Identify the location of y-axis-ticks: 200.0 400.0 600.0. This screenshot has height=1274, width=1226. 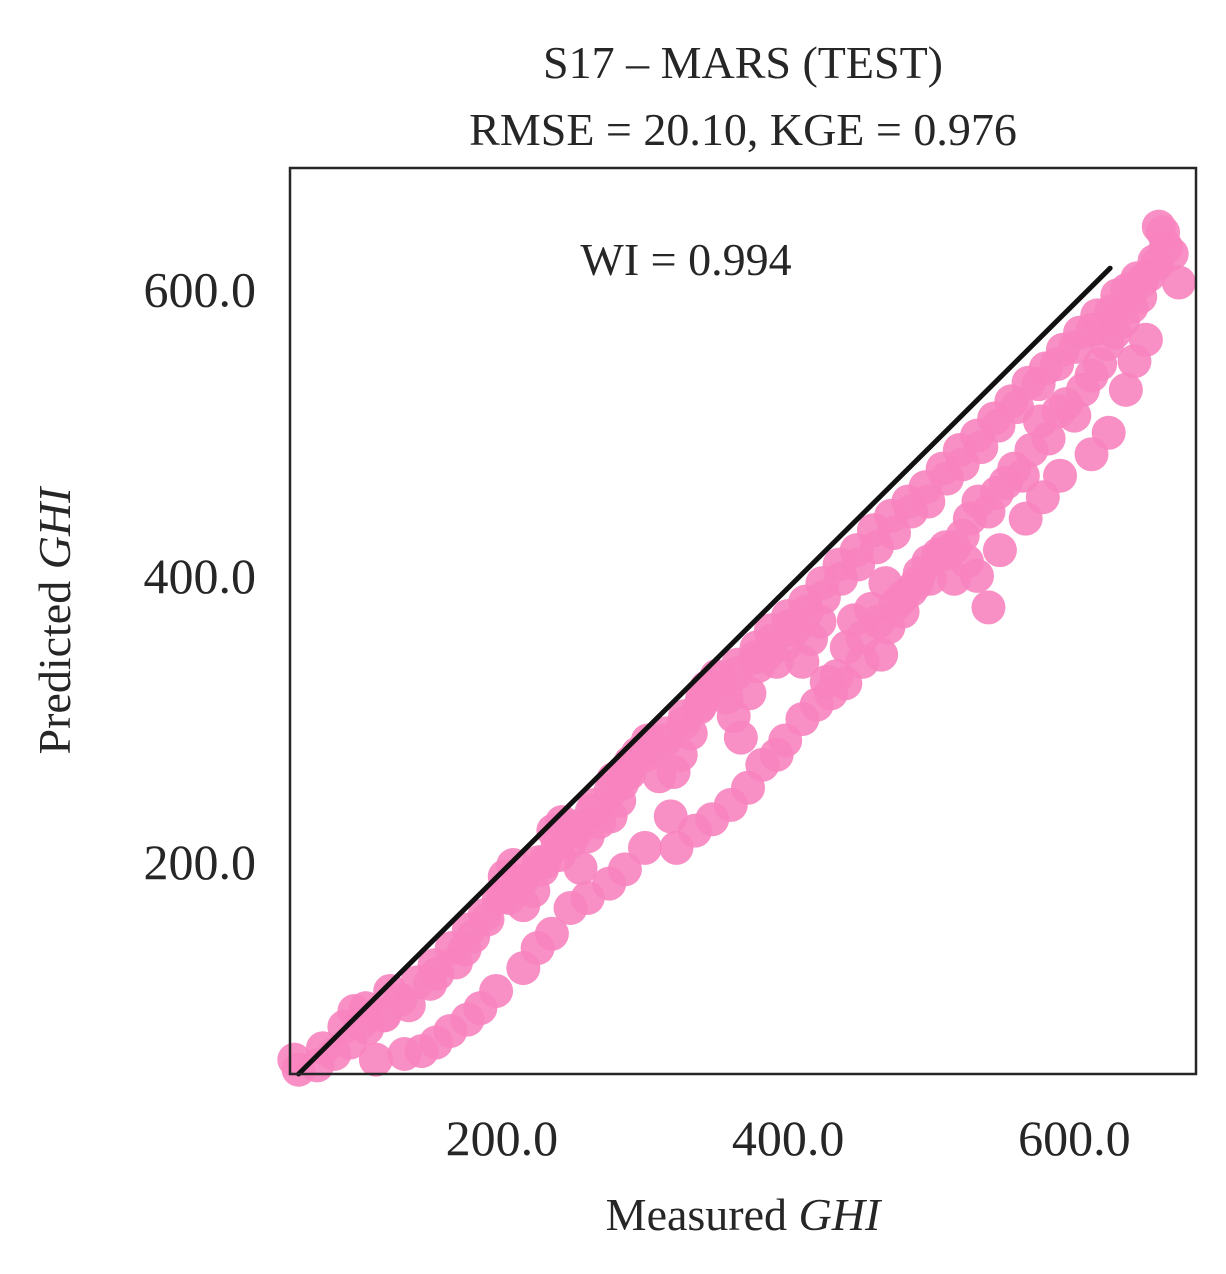
(200, 576).